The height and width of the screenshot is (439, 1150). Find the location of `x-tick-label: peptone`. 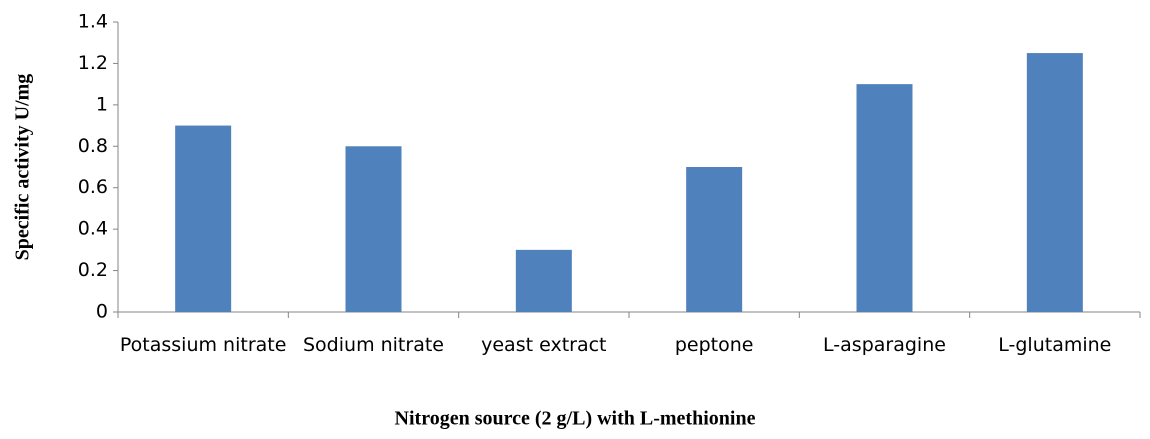

x-tick-label: peptone is located at coordinates (714, 345).